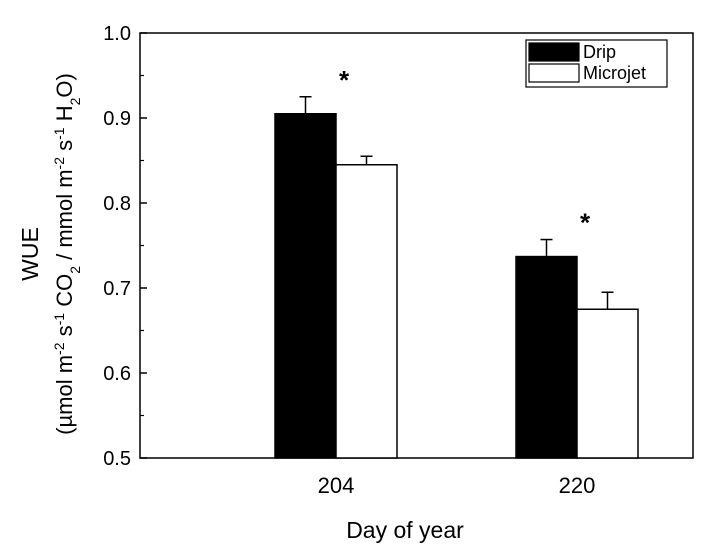 The width and height of the screenshot is (715, 549). What do you see at coordinates (554, 52) in the screenshot?
I see `legend-swatch-drip` at bounding box center [554, 52].